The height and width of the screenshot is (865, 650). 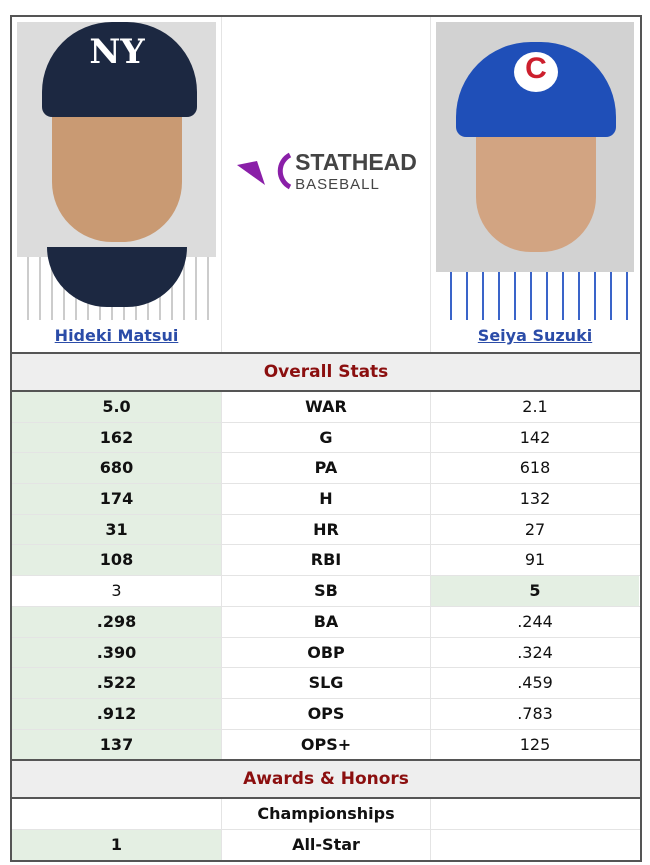 What do you see at coordinates (534, 744) in the screenshot?
I see `stat-right-value: 125` at bounding box center [534, 744].